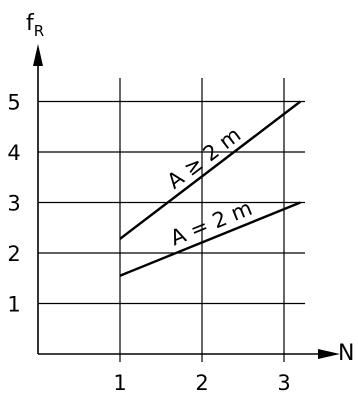 This screenshot has width=358, height=394. I want to click on x-axis-title: N, so click(346, 353).